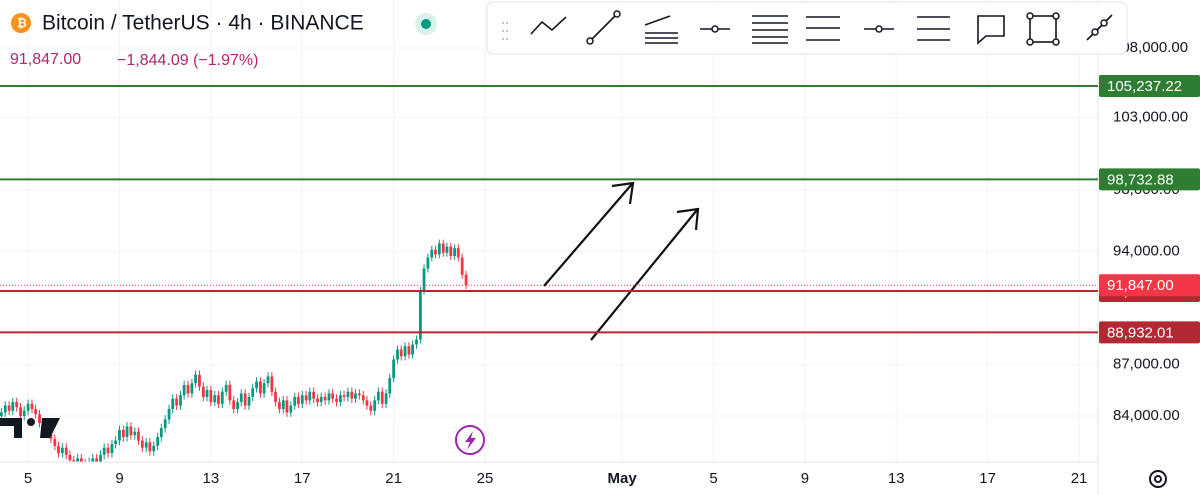  I want to click on hline-label-bg, so click(1149, 85).